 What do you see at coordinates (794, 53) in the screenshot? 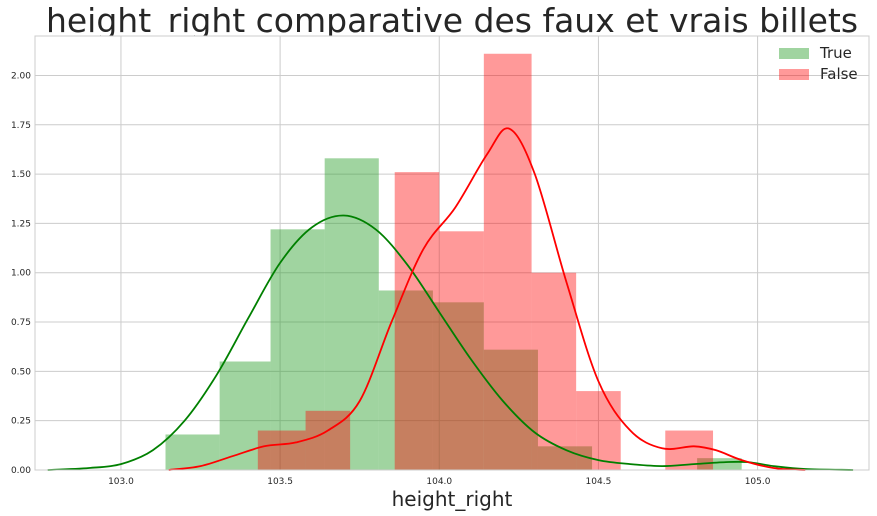
I see `legend-swatch-true` at bounding box center [794, 53].